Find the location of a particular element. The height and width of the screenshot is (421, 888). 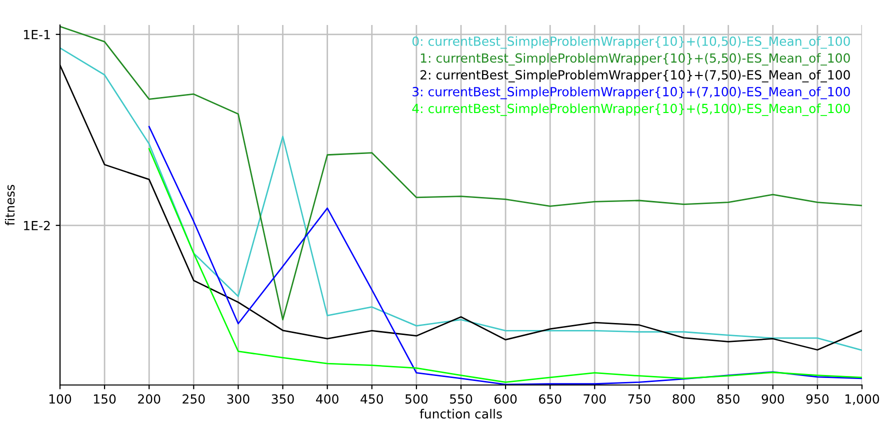

y-axis-title: fitness is located at coordinates (10, 205).